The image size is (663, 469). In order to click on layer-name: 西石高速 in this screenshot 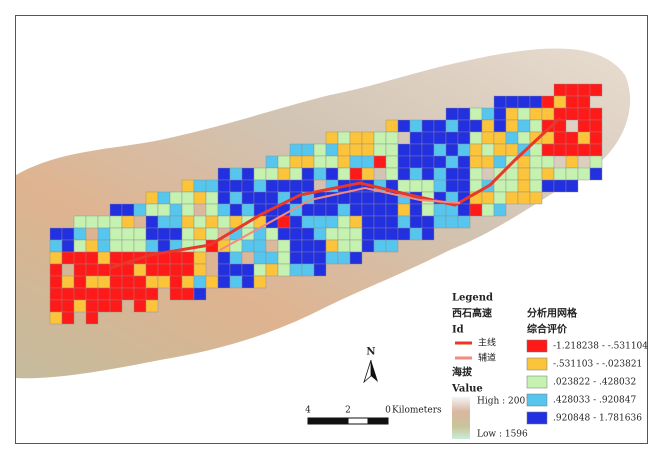, I will do `click(472, 313)`.